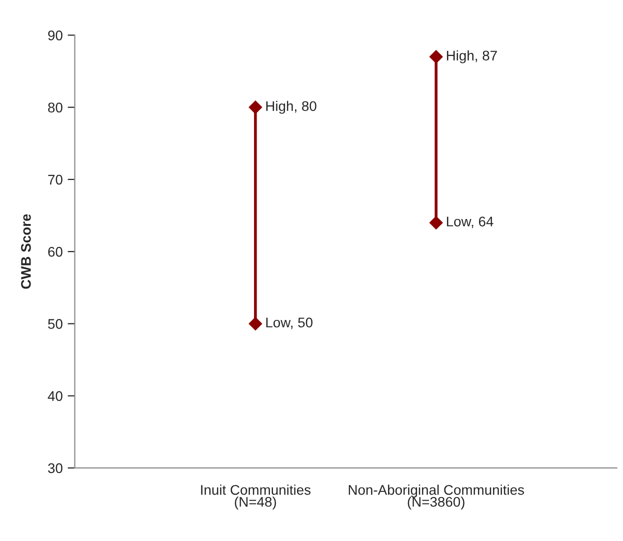 This screenshot has width=623, height=541. What do you see at coordinates (55, 468) in the screenshot?
I see `y-tick-label: 30` at bounding box center [55, 468].